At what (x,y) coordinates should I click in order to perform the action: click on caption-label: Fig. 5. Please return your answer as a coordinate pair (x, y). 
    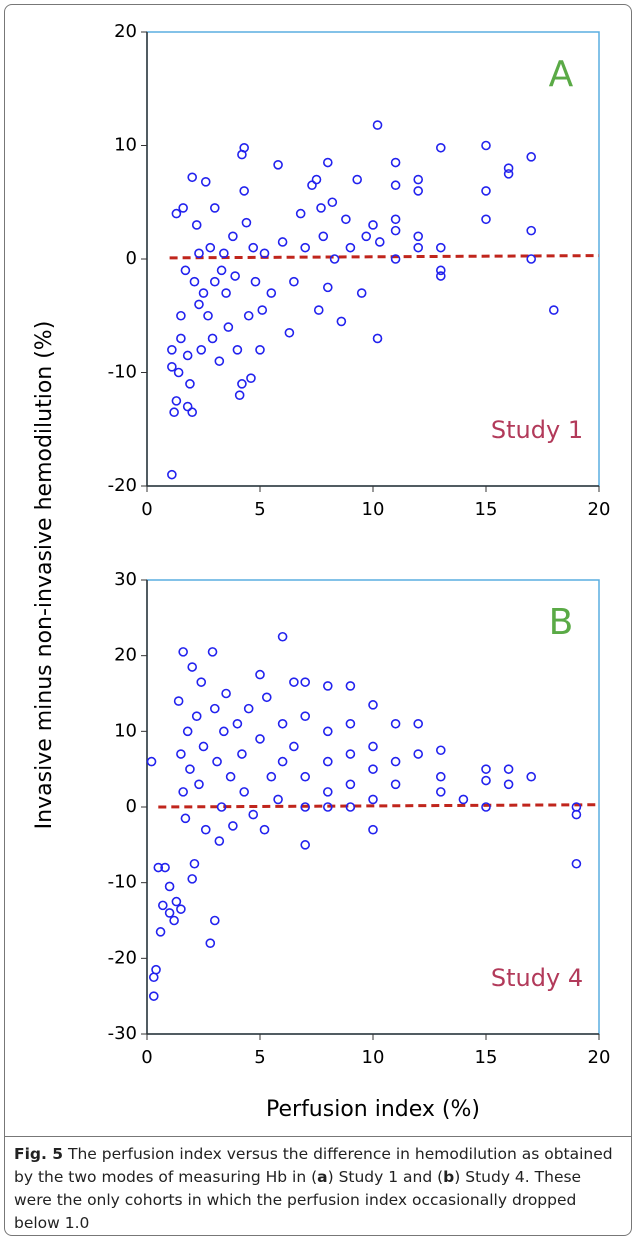
    Looking at the image, I should click on (39, 1154).